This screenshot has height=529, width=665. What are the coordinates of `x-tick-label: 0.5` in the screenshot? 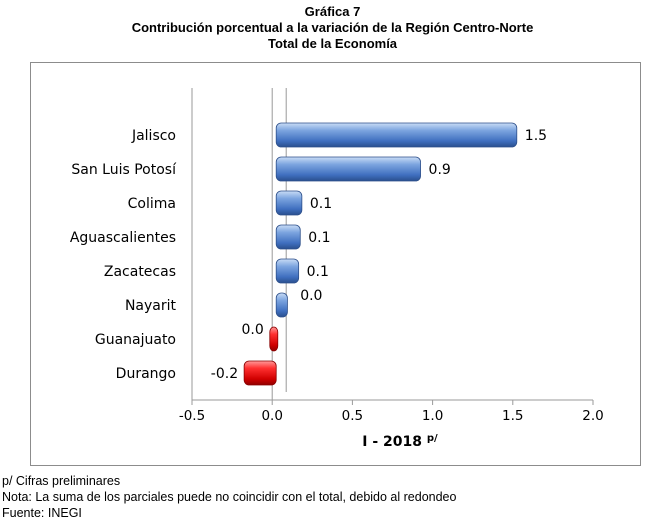 It's located at (352, 416).